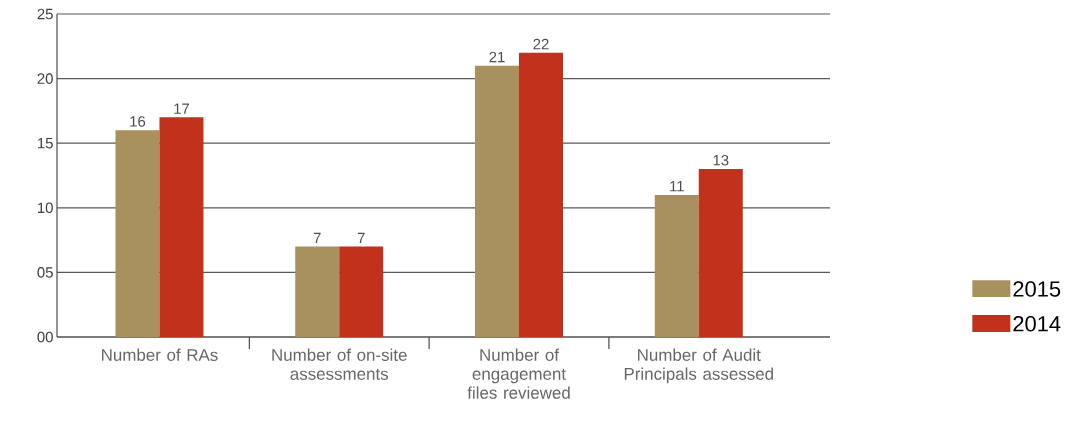 This screenshot has width=1088, height=438. I want to click on legend-label: 2014, so click(1037, 324).